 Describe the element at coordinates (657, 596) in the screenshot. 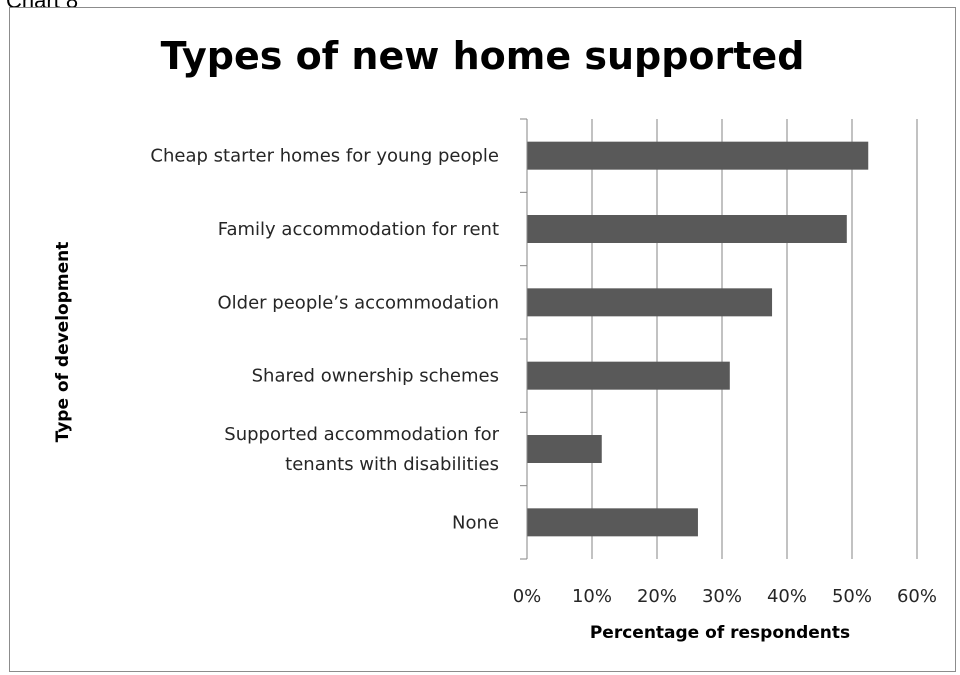

I see `x-tick-label: 20%` at that location.